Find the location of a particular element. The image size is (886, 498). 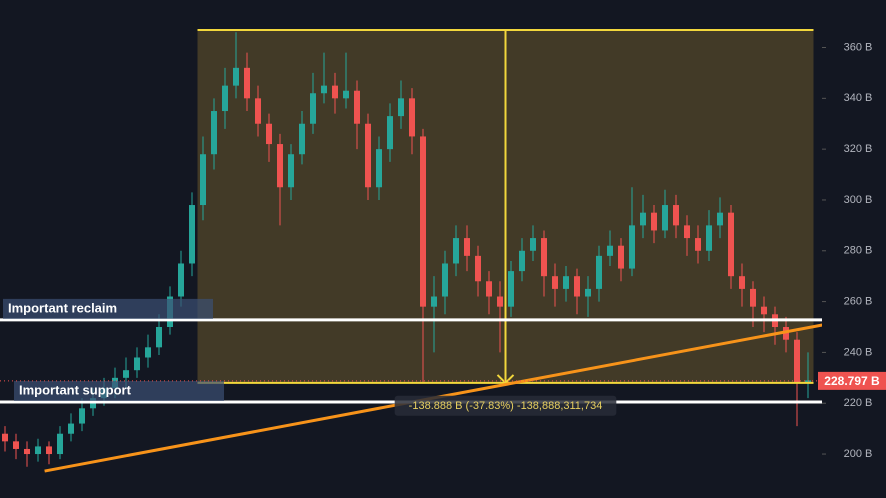

y-tick-label: 280 B is located at coordinates (858, 251).